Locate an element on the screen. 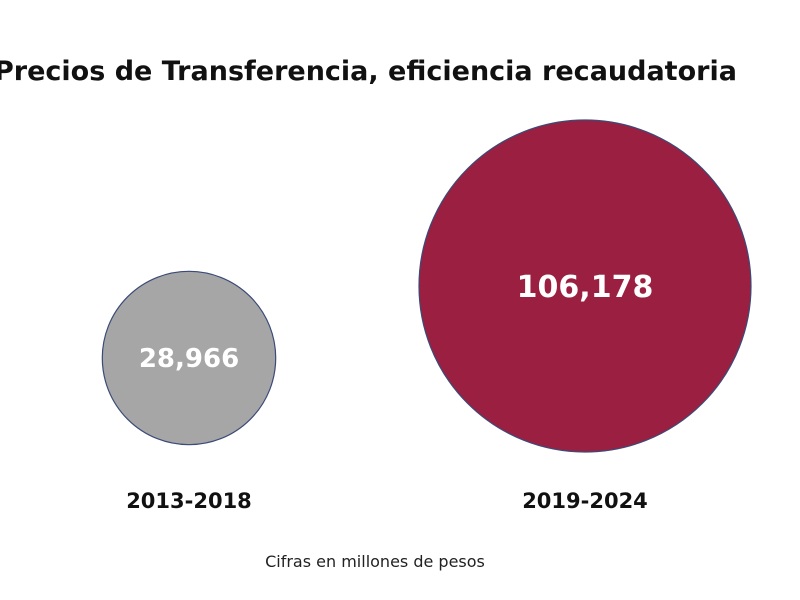  bubble-value-label: 28,966 is located at coordinates (189, 359).